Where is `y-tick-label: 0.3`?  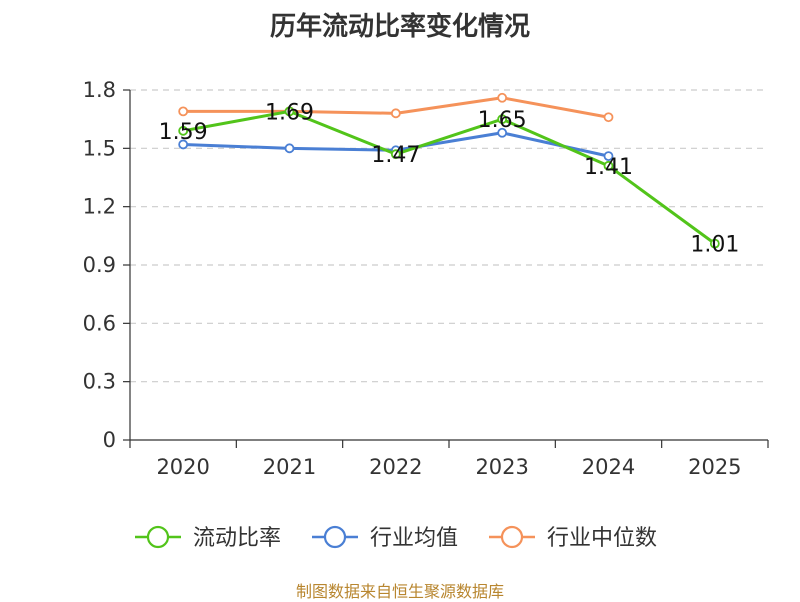
y-tick-label: 0.3 is located at coordinates (99, 382).